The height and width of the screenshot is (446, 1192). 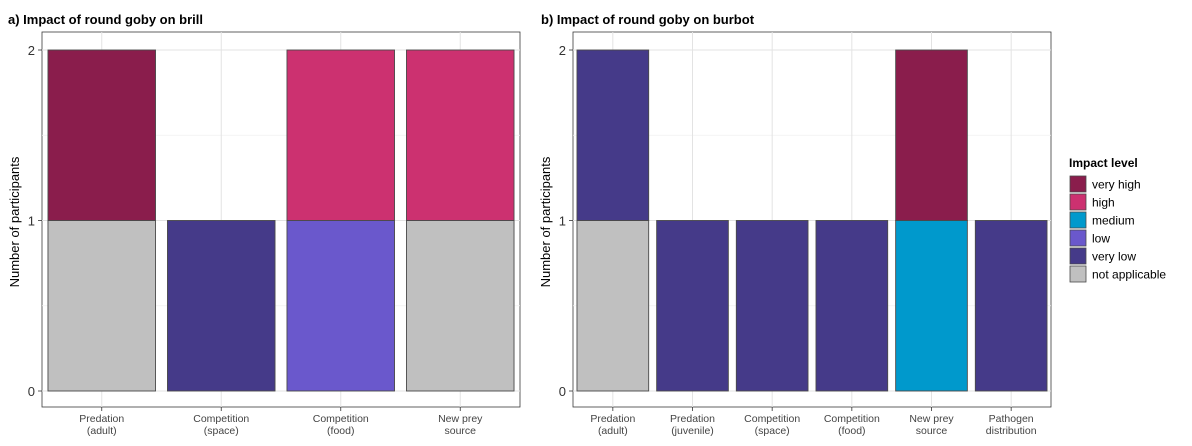 What do you see at coordinates (1078, 238) in the screenshot?
I see `legend-swatch-low` at bounding box center [1078, 238].